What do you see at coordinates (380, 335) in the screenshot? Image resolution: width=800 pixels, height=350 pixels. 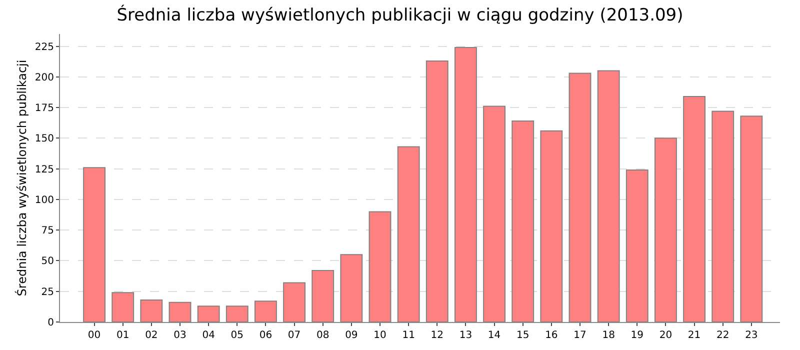 I see `x-tick-label: 10` at bounding box center [380, 335].